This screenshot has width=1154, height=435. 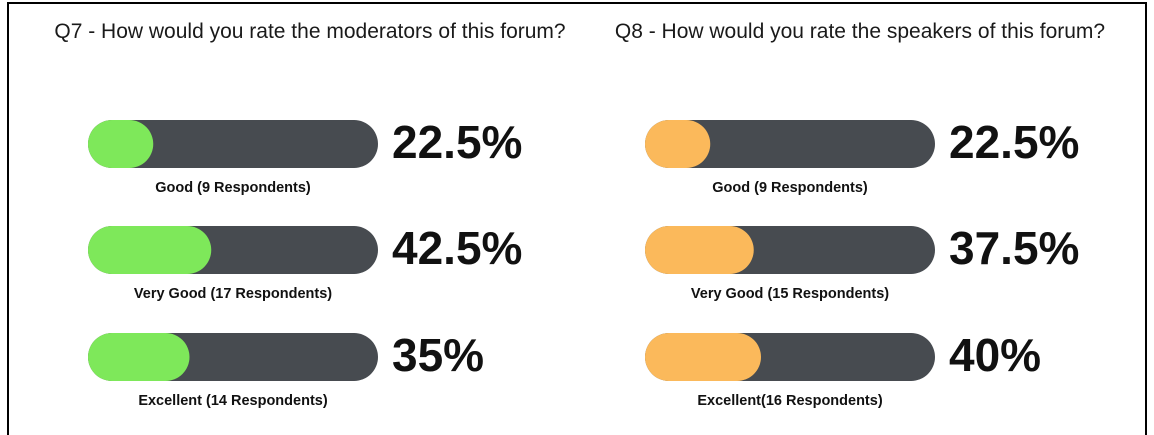 I want to click on category-label: Very Good (15 Respondents), so click(x=790, y=294).